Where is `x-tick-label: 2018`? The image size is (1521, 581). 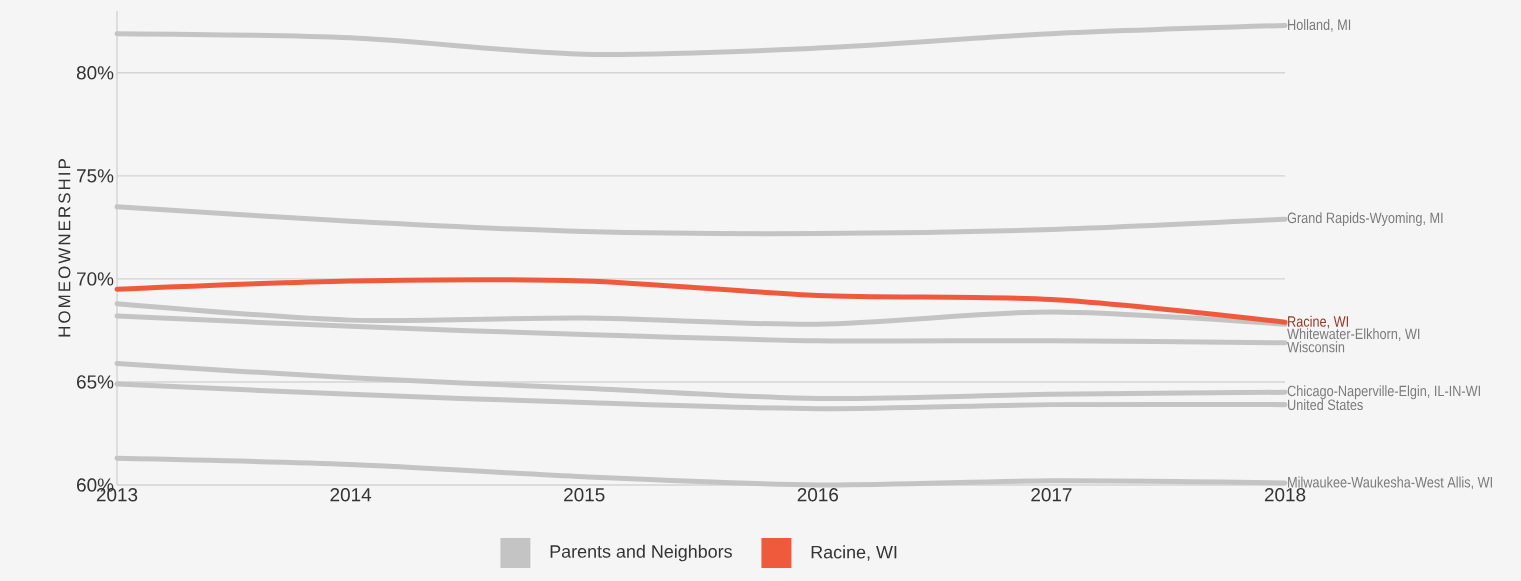 x-tick-label: 2018 is located at coordinates (1285, 495).